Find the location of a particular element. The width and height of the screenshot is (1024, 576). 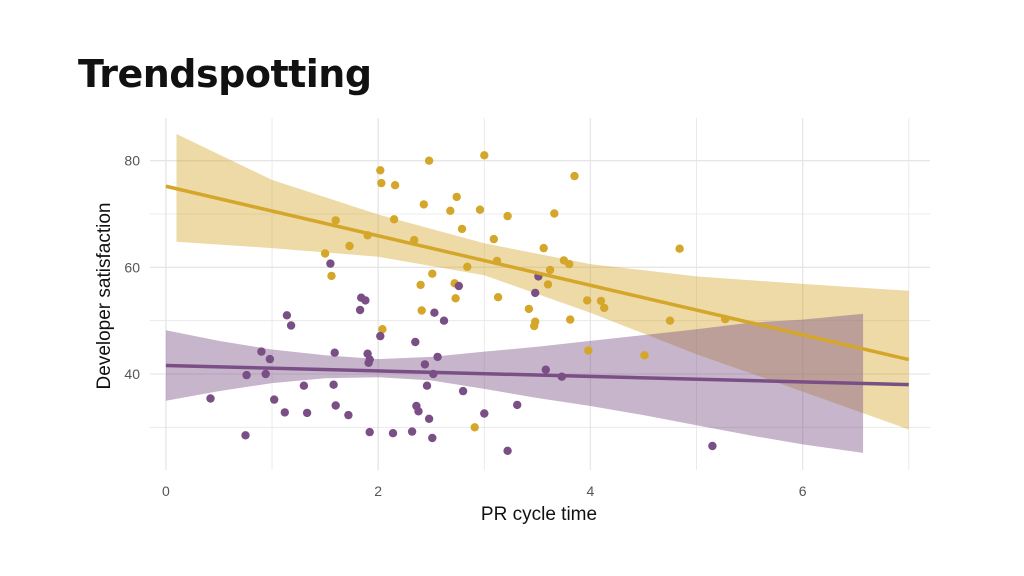

y-tick-label: 40 is located at coordinates (132, 374).